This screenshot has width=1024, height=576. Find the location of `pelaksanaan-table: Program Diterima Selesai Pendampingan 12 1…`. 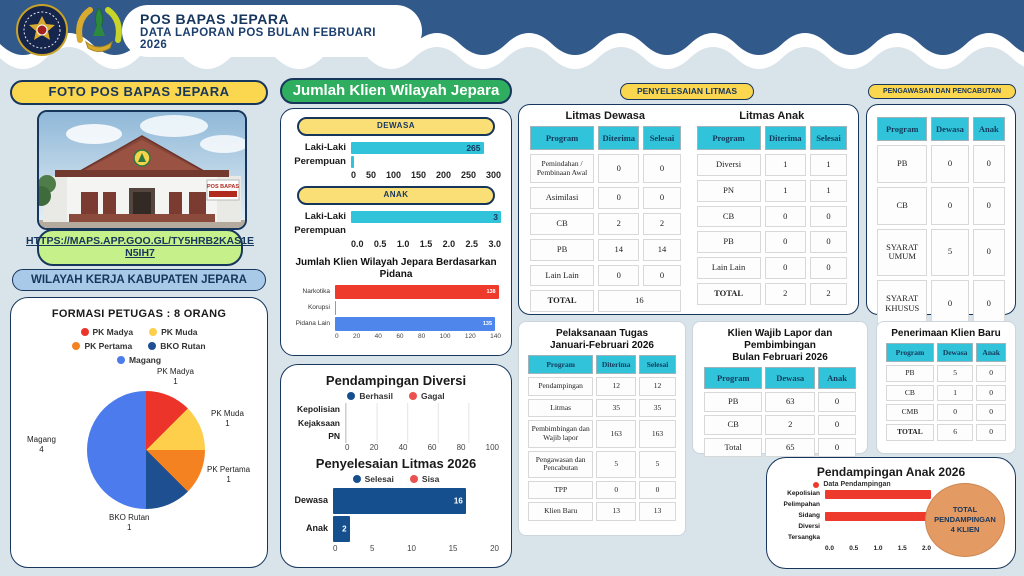

pelaksanaan-table: Program Diterima Selesai Pendampingan 12 1… is located at coordinates (602, 438).